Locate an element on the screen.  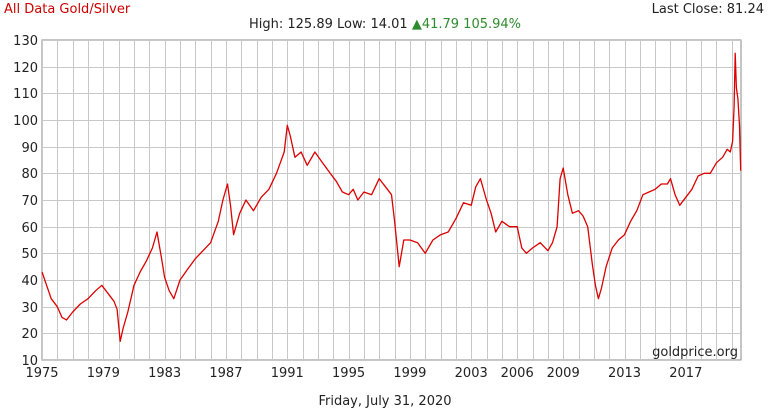
x-tick-label: 1983 is located at coordinates (164, 373).